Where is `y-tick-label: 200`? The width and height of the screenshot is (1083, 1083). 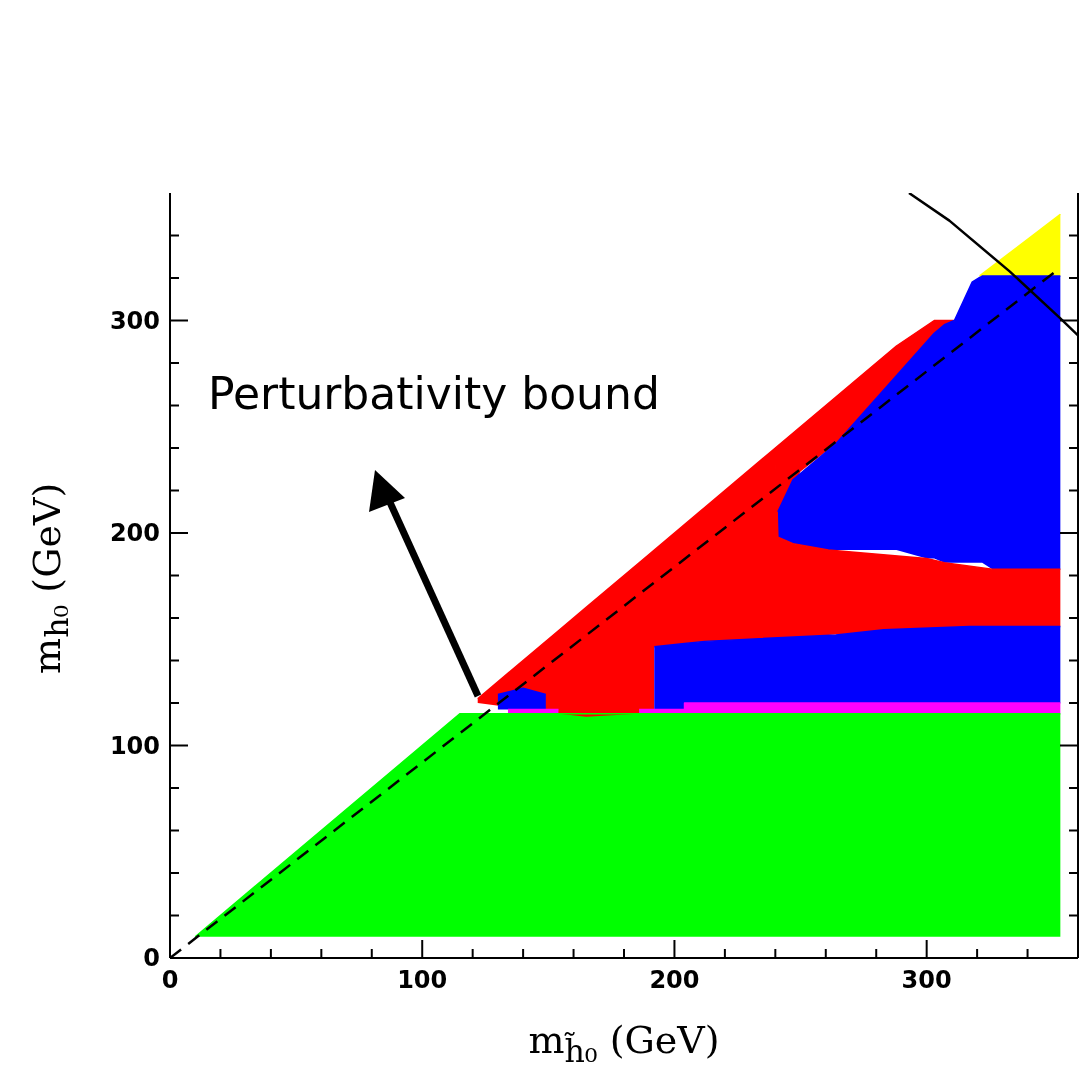
y-tick-label: 200 is located at coordinates (134, 533).